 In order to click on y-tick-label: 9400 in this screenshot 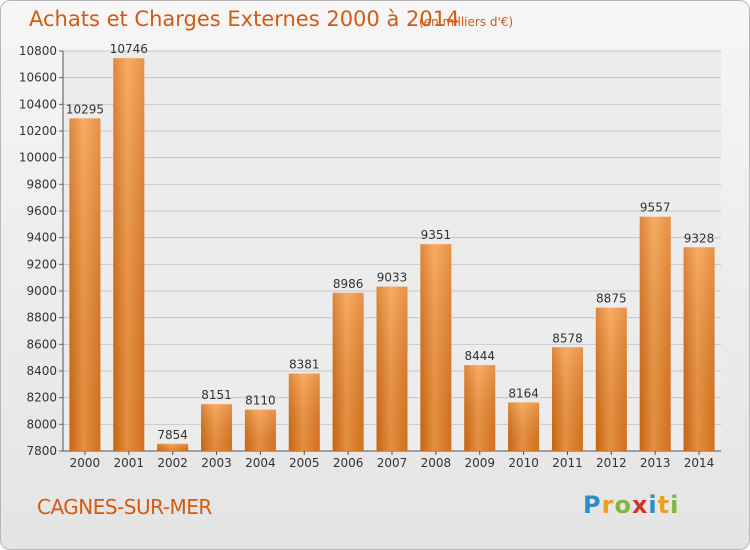, I will do `click(41, 238)`.